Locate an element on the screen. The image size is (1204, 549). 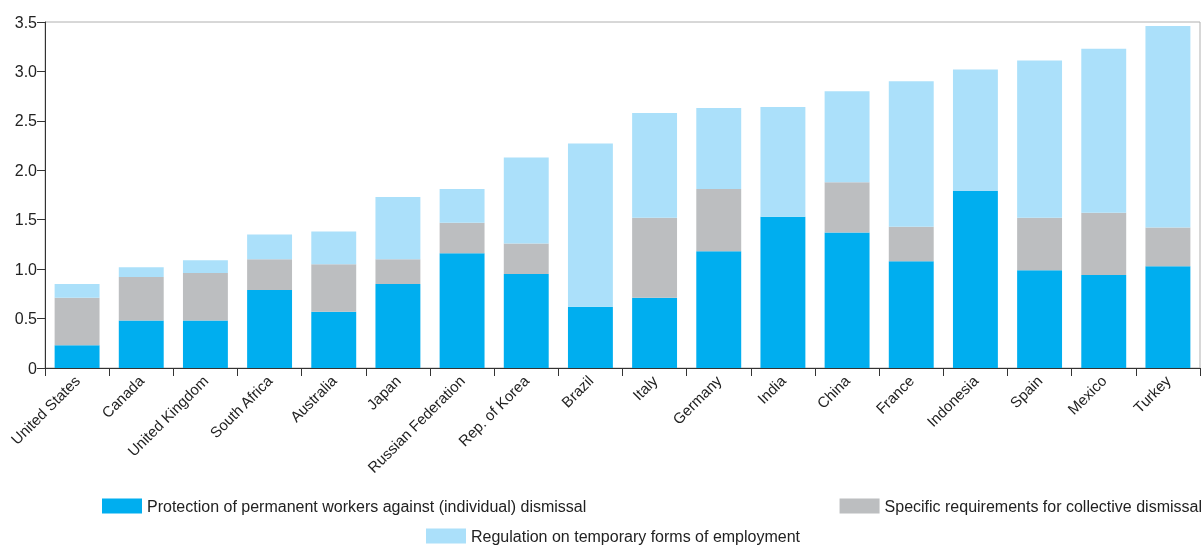
y-tick-label: 2.0 is located at coordinates (26, 170).